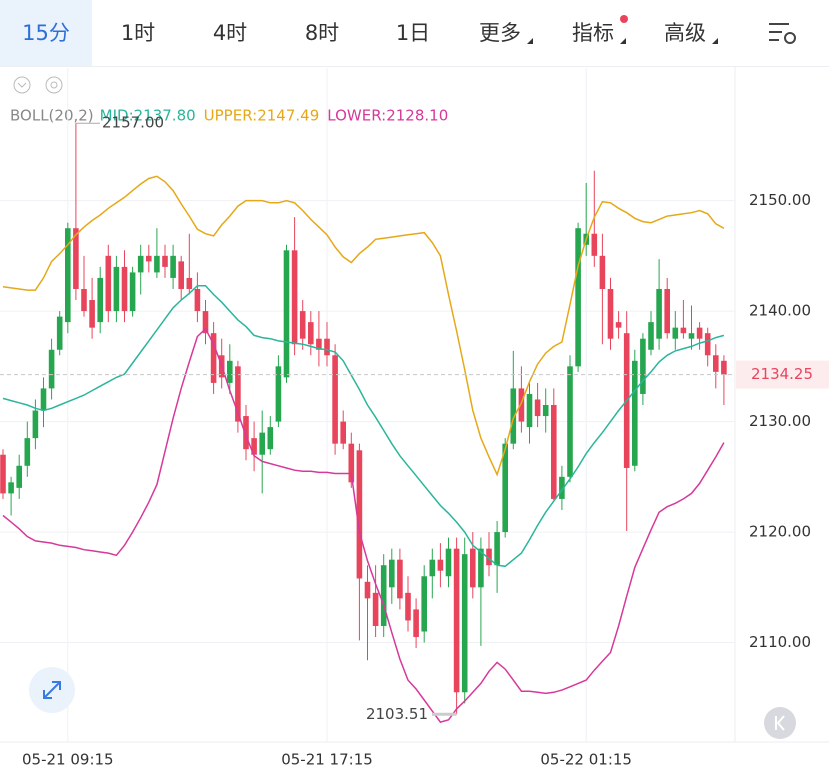 The image size is (829, 777). I want to click on y-tick-label: 2110.00, so click(780, 642).